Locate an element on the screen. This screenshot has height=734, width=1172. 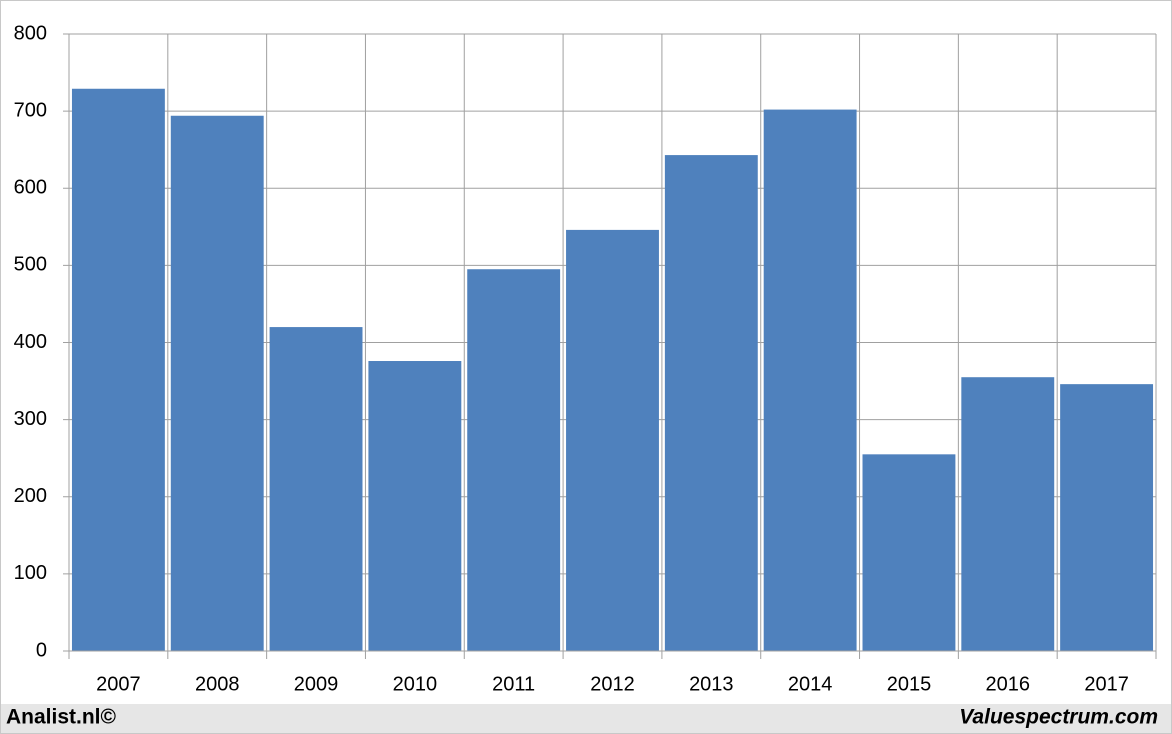
x-tick-label: 2007 is located at coordinates (118, 684).